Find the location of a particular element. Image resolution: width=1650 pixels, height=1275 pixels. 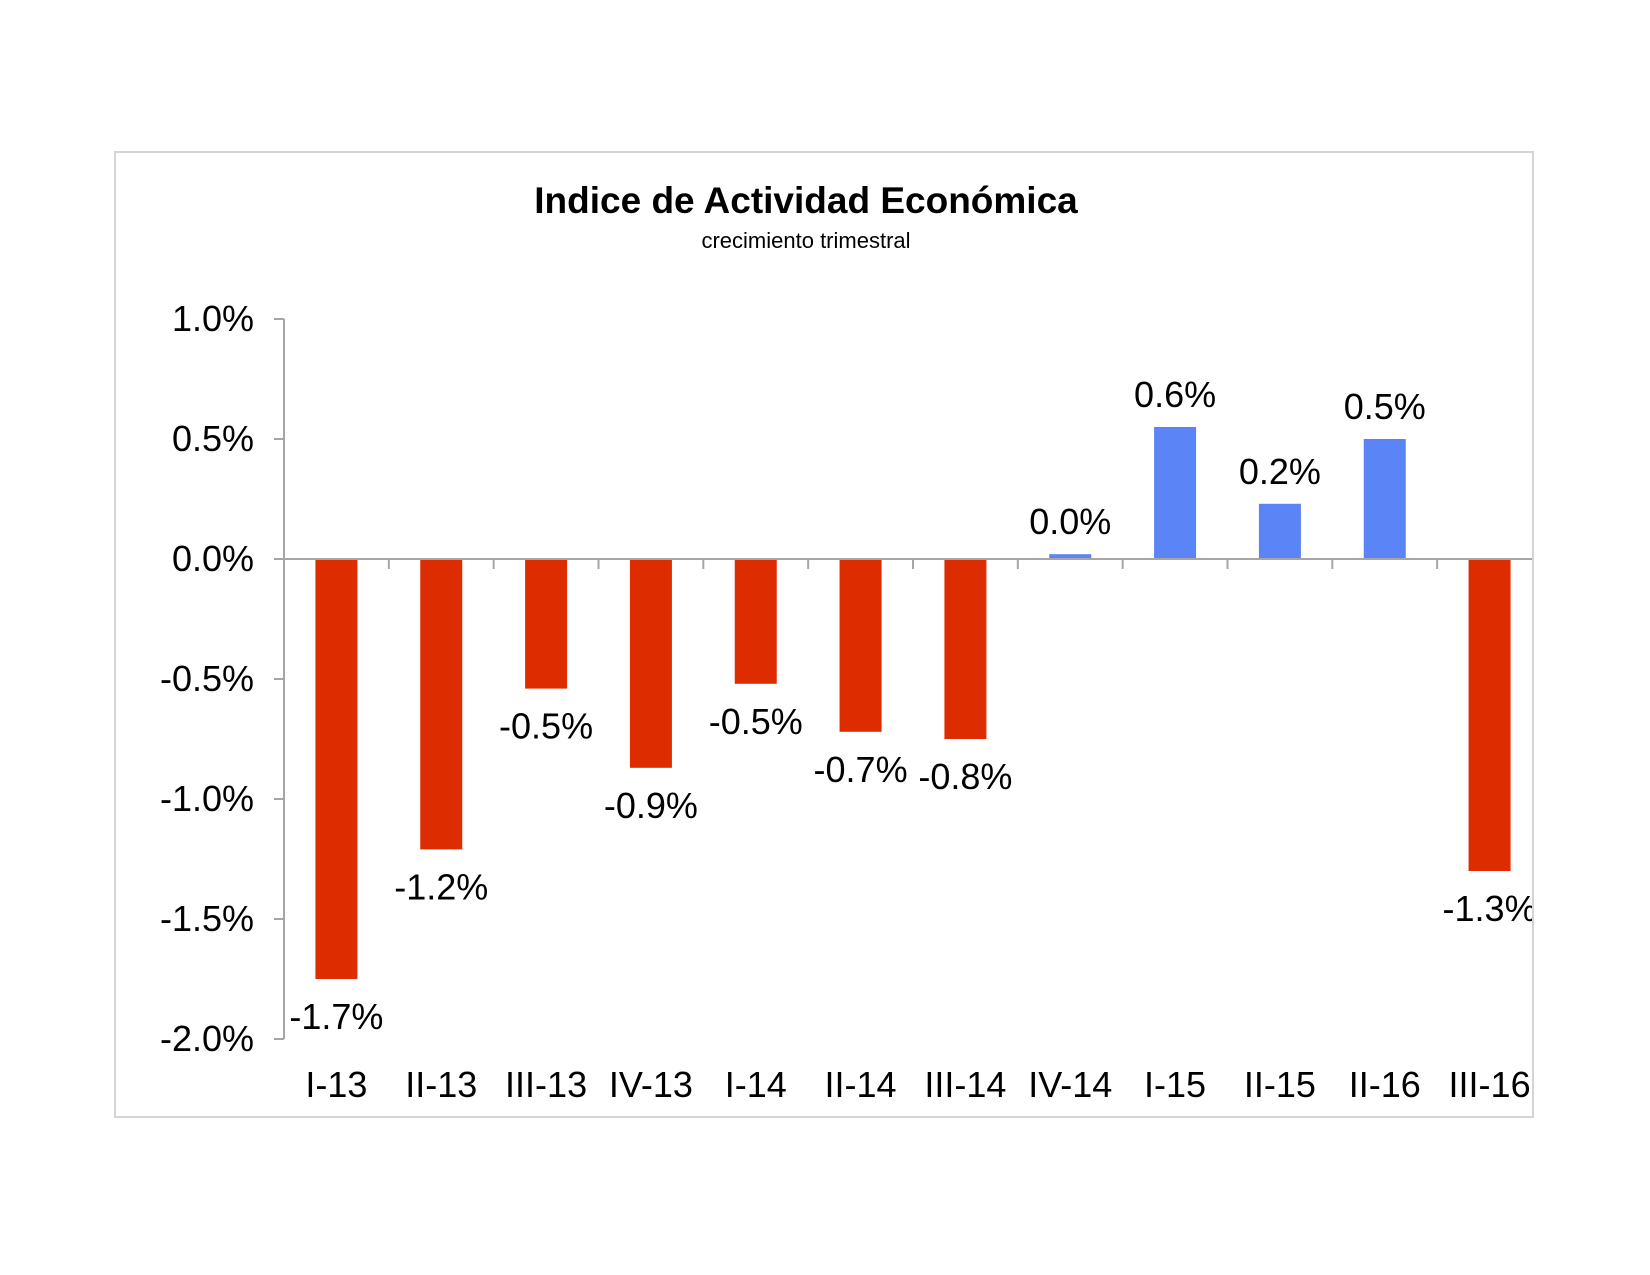

category-label: I-13 is located at coordinates (336, 1084).